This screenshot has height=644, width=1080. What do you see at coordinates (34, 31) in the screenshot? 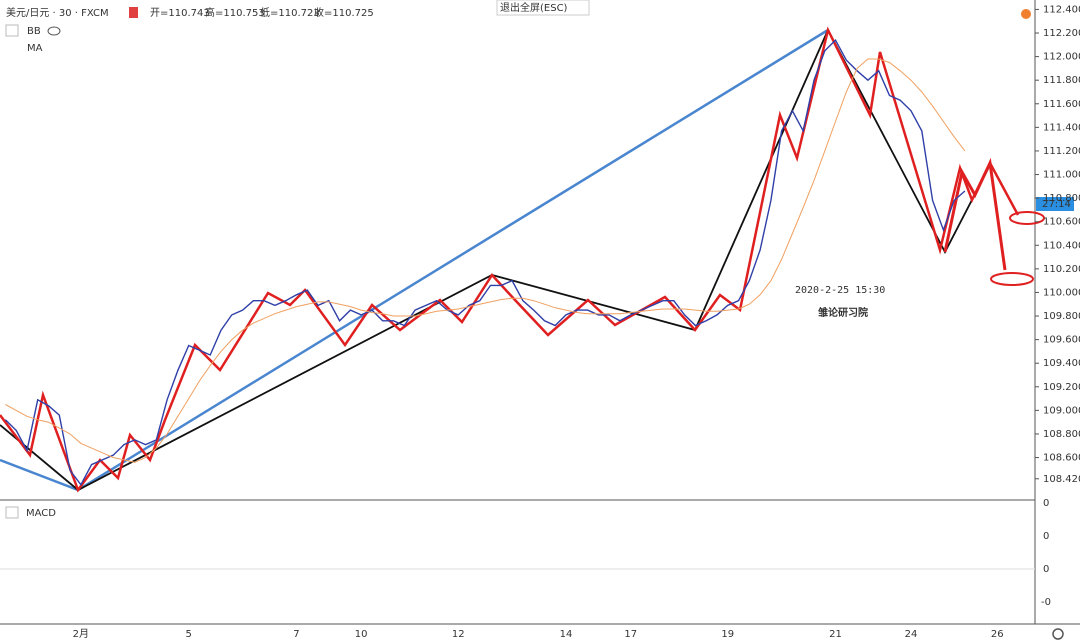
I see `indicator-bb: BB` at bounding box center [34, 31].